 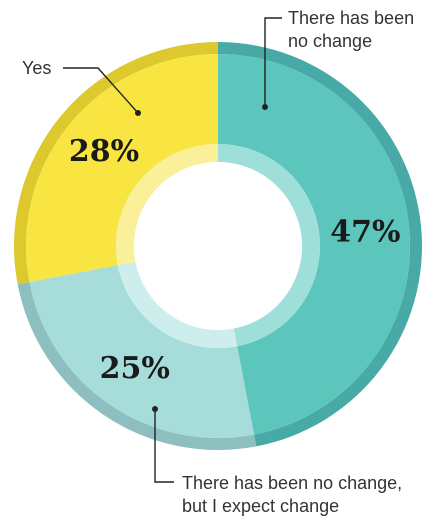 I want to click on value-label-yes: 28%, so click(x=104, y=151).